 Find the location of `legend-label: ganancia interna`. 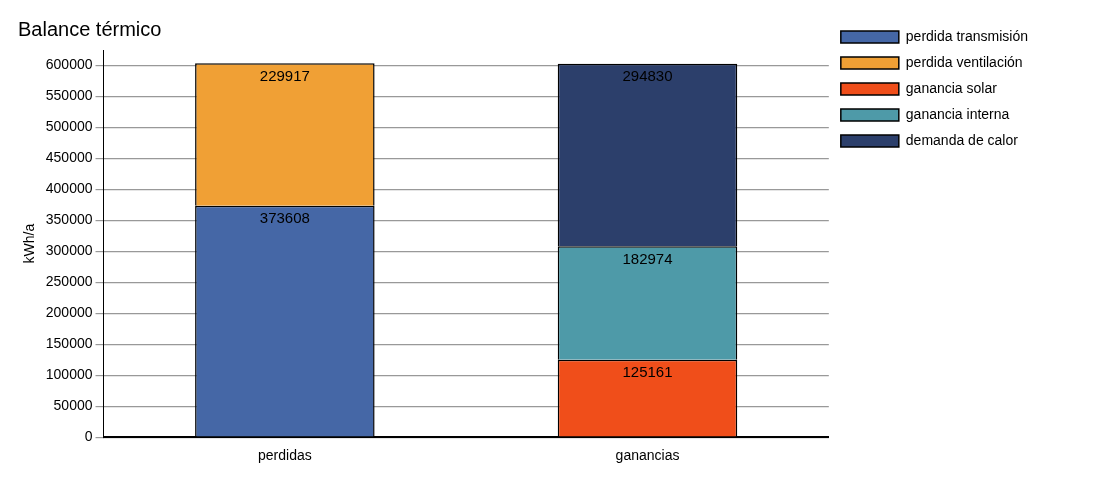

legend-label: ganancia interna is located at coordinates (957, 113).